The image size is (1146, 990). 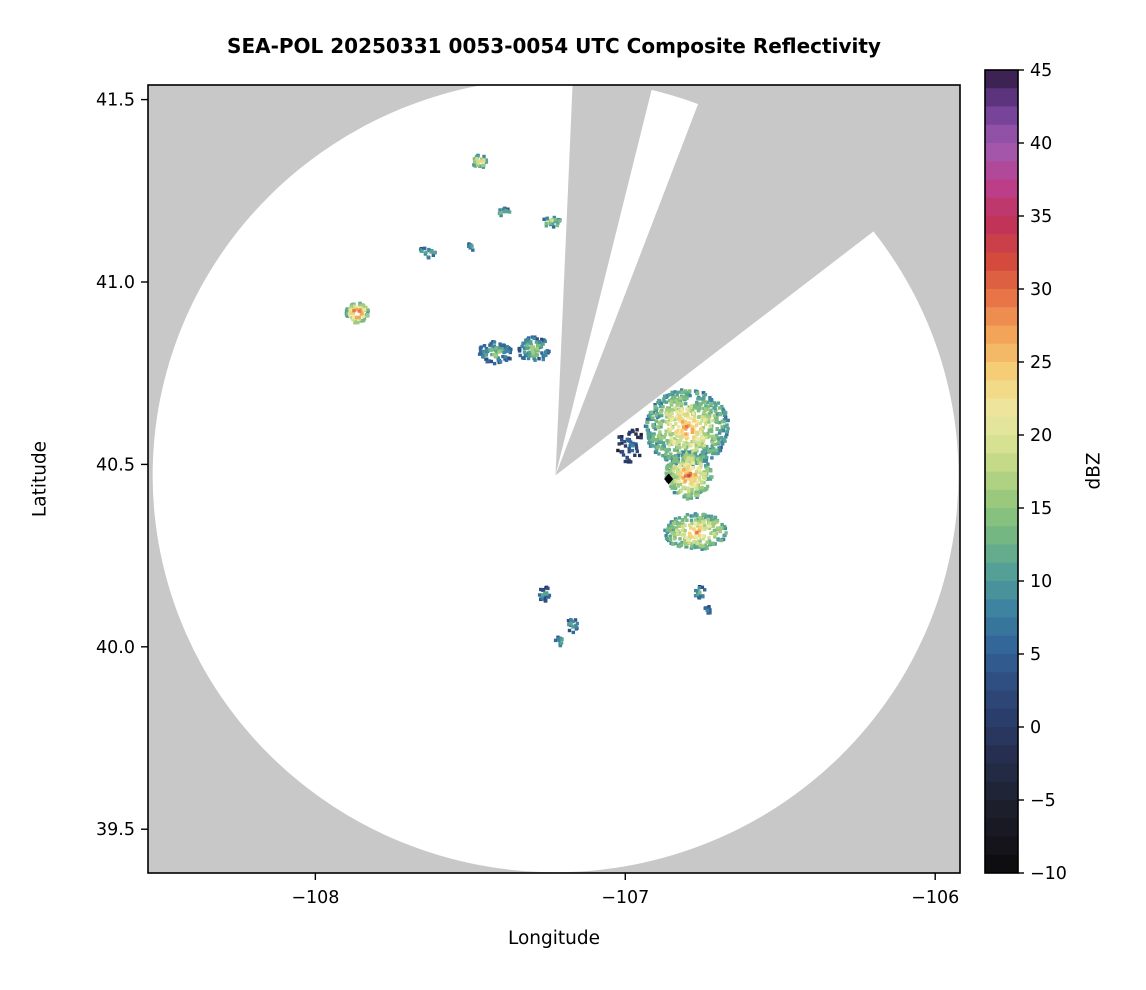 What do you see at coordinates (695, 531) in the screenshot?
I see `echo-patch-main-south` at bounding box center [695, 531].